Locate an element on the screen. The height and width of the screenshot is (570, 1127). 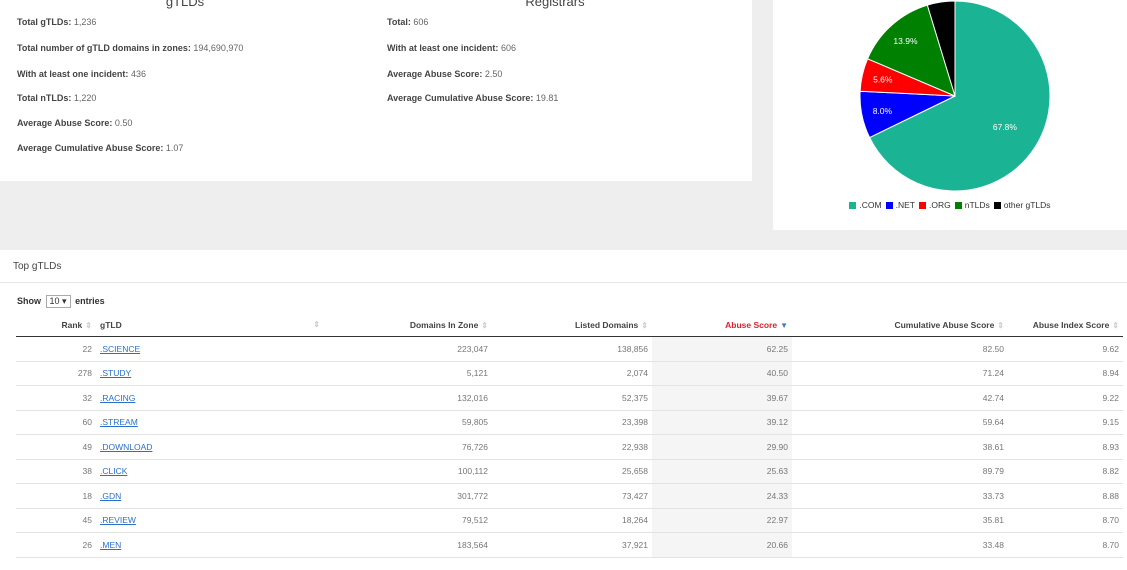
stat-registrar-total: Total: 606 is located at coordinates (408, 22).